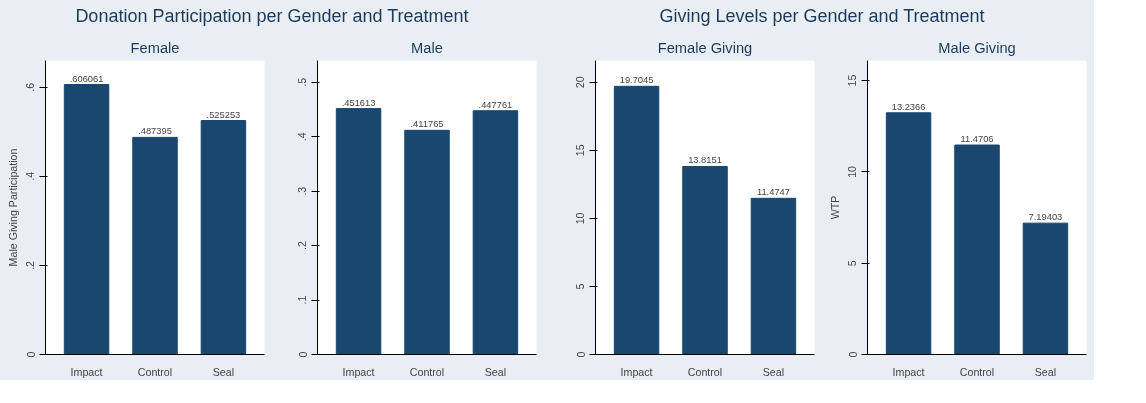  What do you see at coordinates (636, 80) in the screenshot?
I see `data-label: 19.7045` at bounding box center [636, 80].